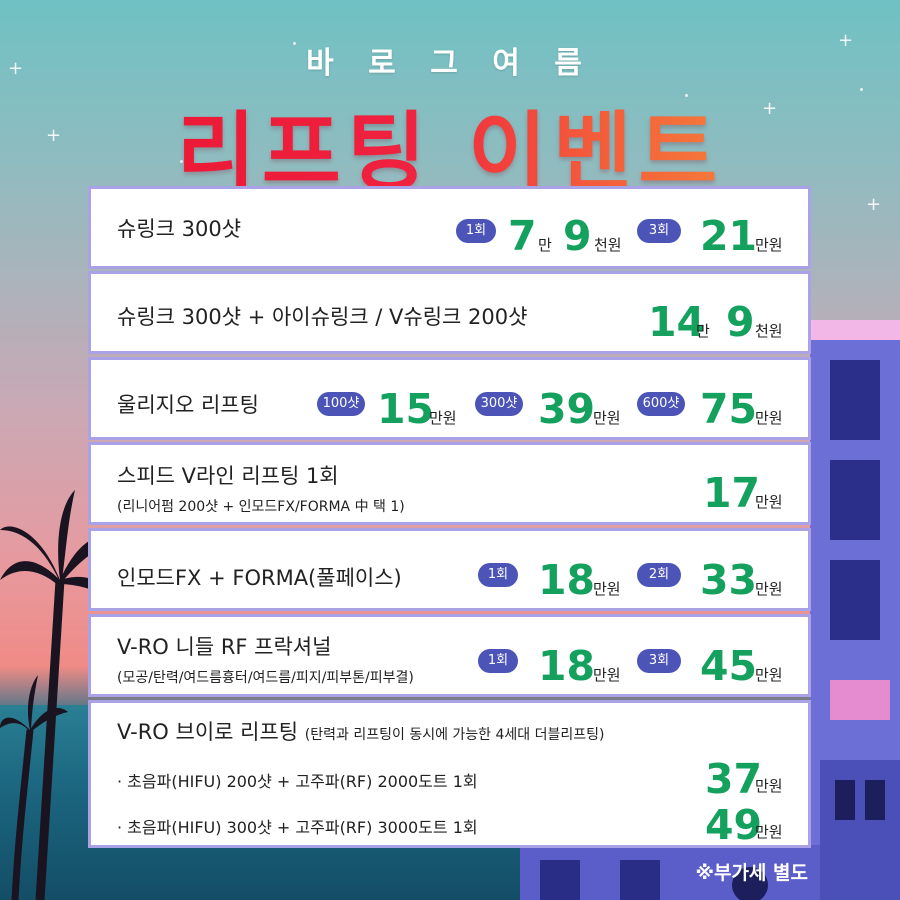  Describe the element at coordinates (499, 404) in the screenshot. I see `shot-badge: 300샷` at that location.